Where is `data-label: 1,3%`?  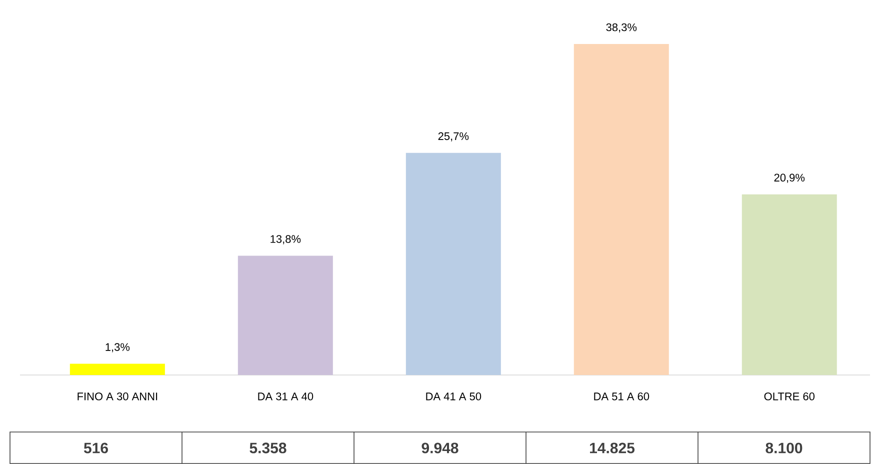 data-label: 1,3% is located at coordinates (118, 347).